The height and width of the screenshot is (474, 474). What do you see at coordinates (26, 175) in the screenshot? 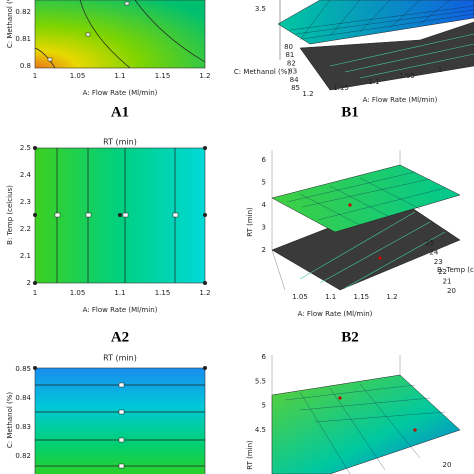
I see `tick-label: 2.4` at bounding box center [26, 175].